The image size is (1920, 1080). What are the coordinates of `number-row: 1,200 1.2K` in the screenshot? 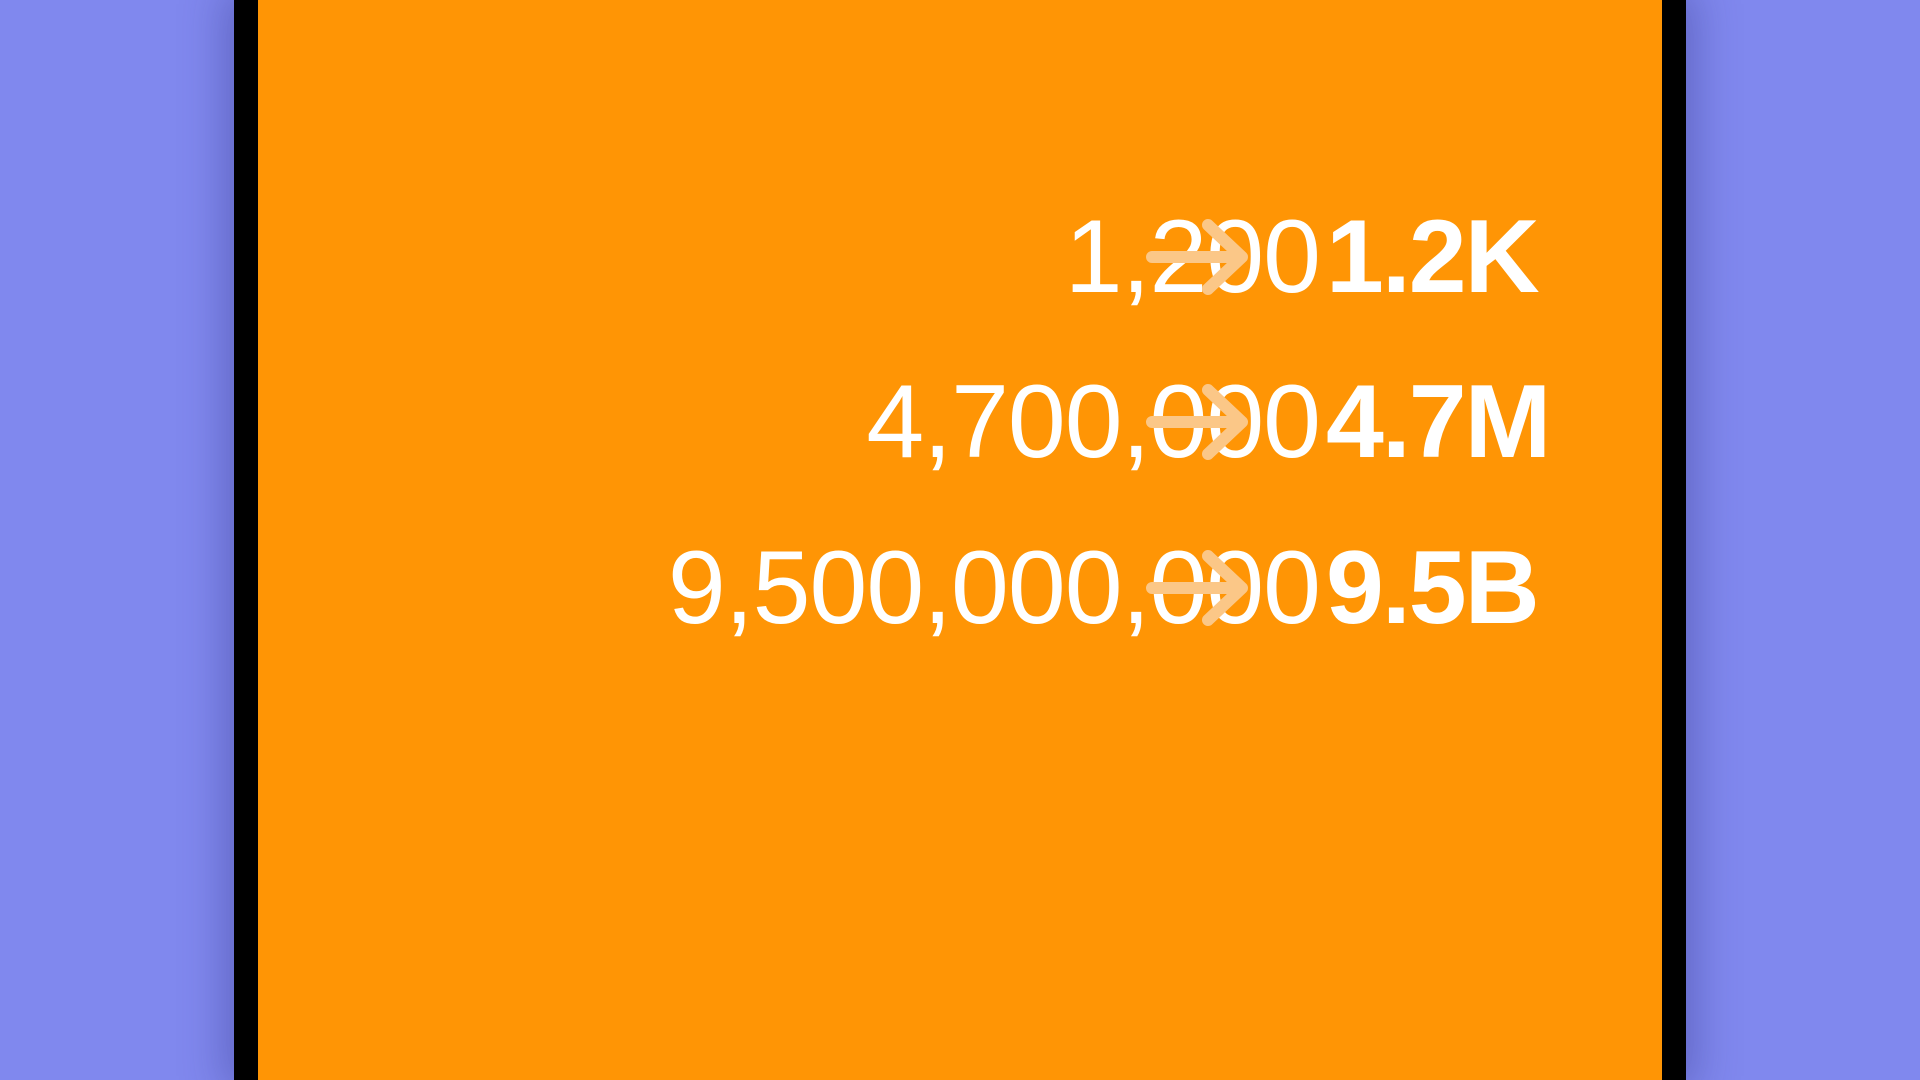 It's located at (960, 257).